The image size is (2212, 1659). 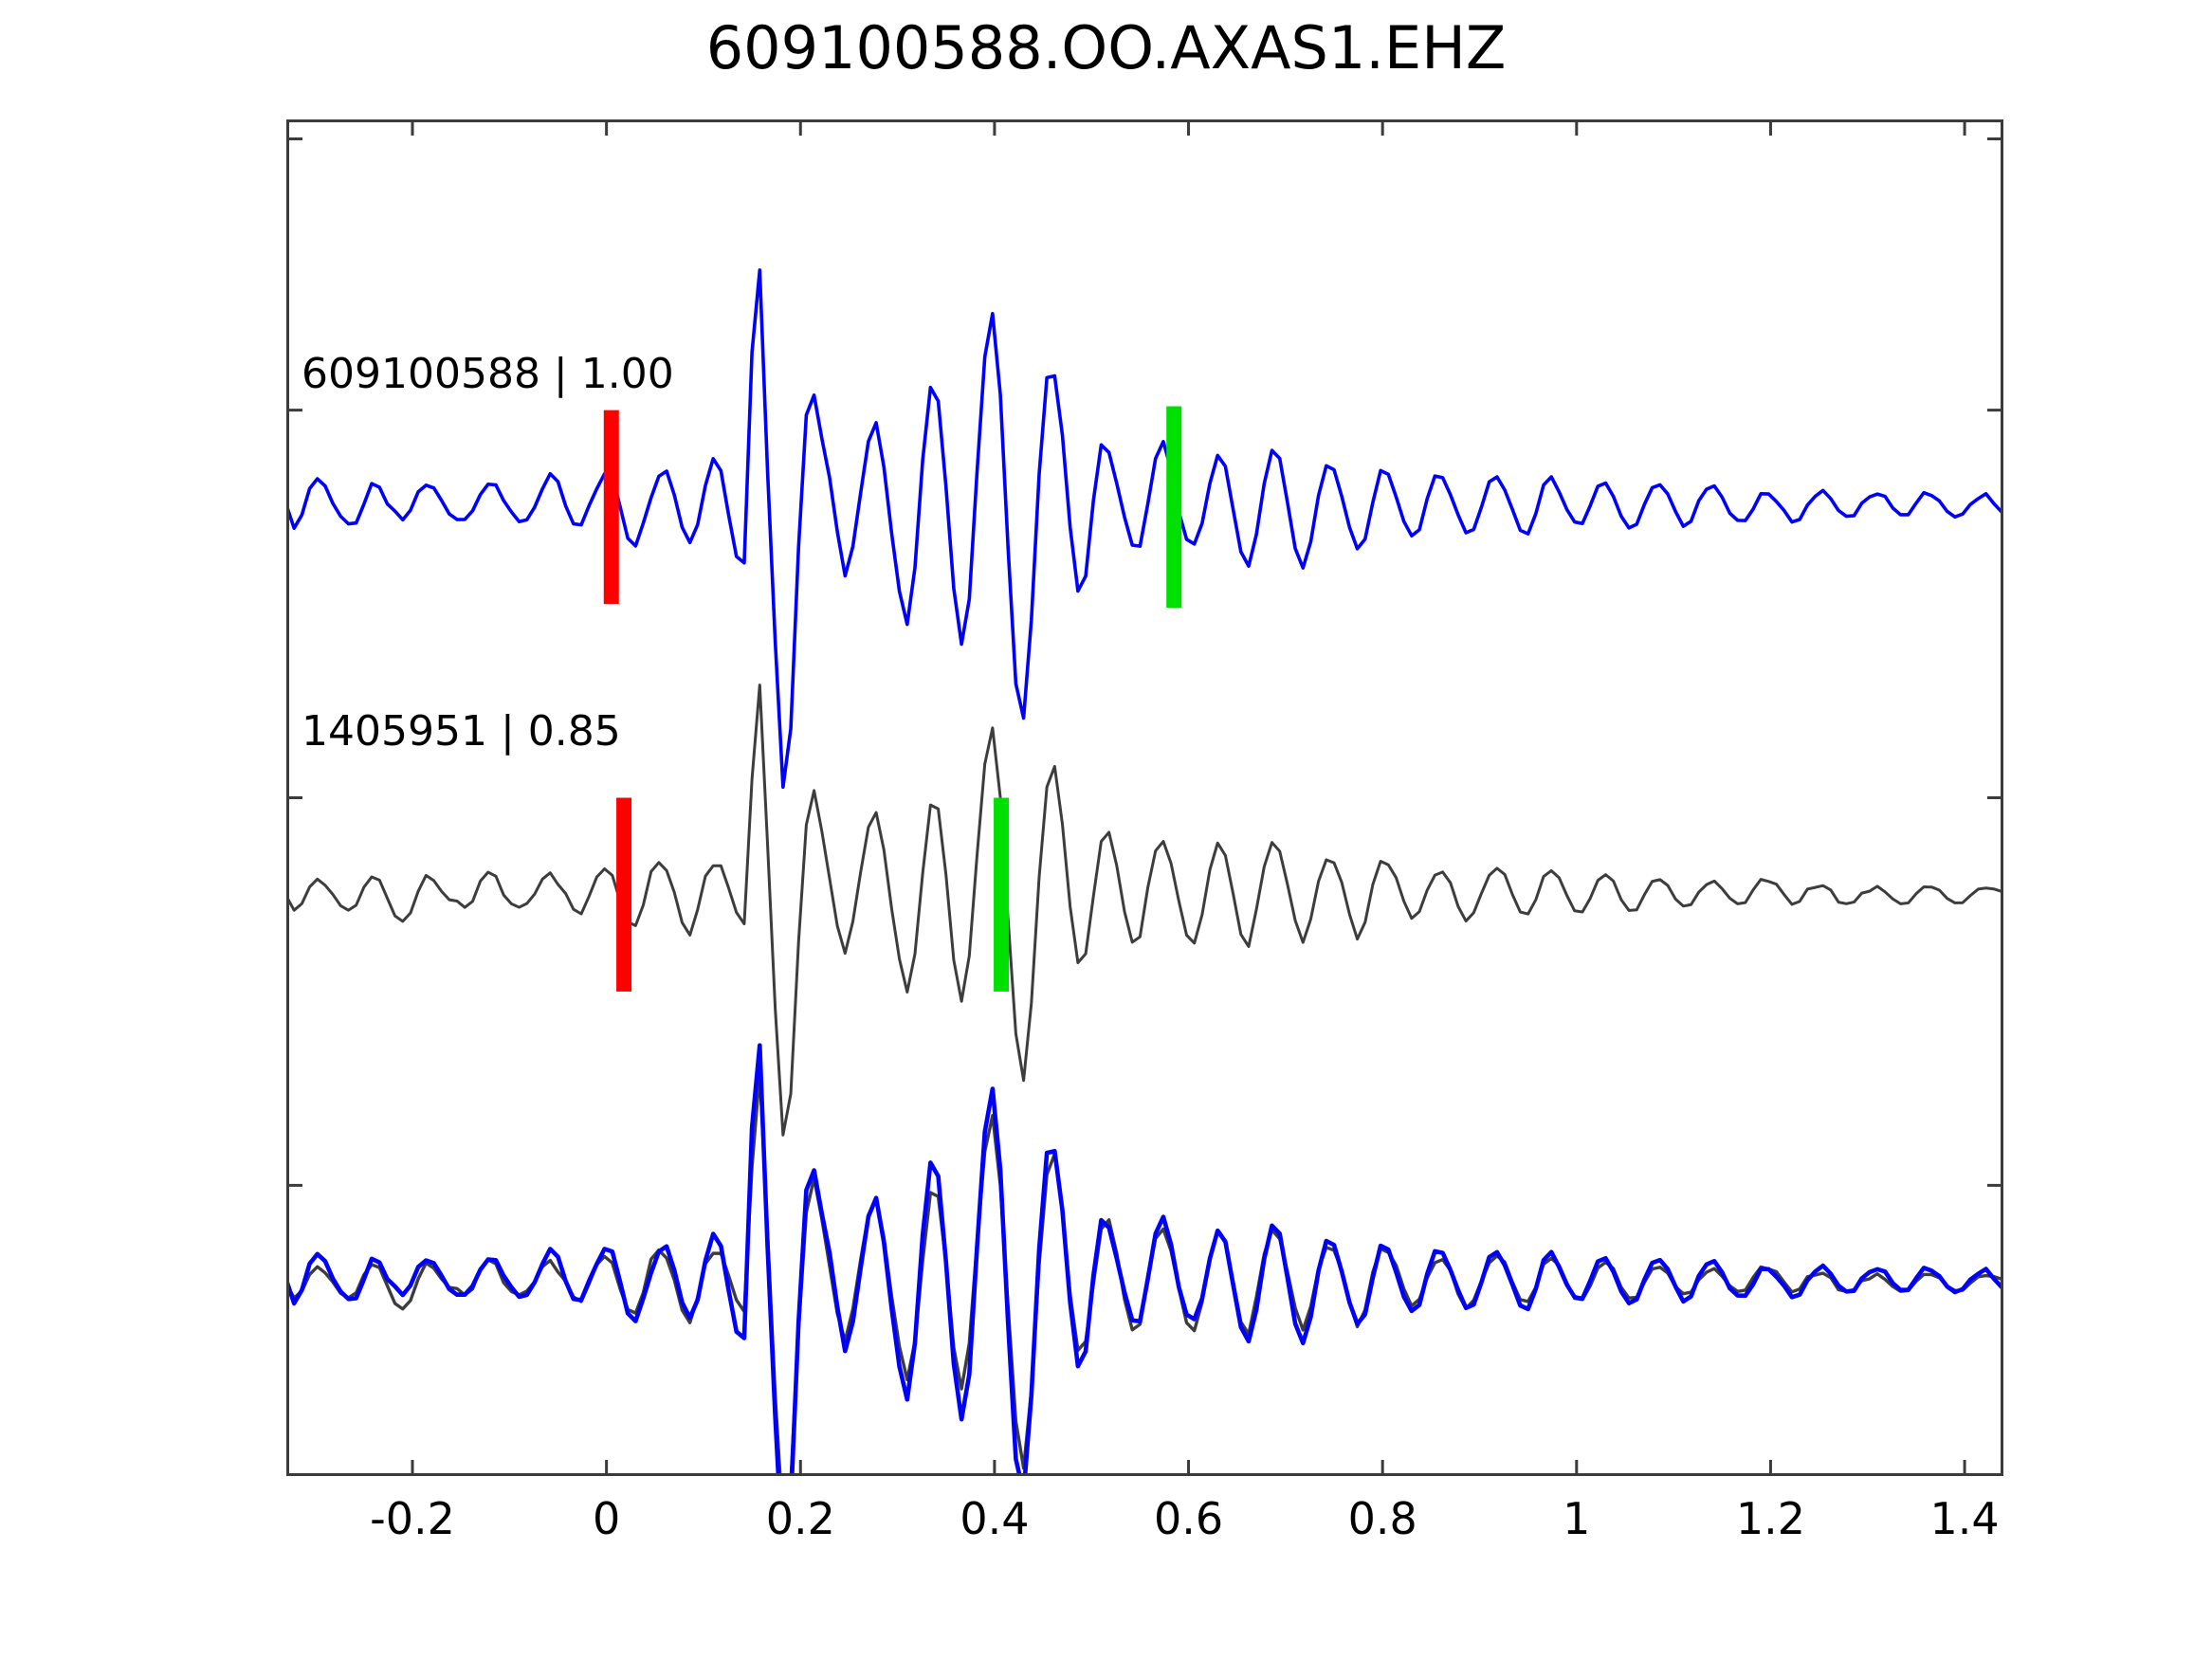 What do you see at coordinates (607, 1518) in the screenshot?
I see `x-tick-label: 0` at bounding box center [607, 1518].